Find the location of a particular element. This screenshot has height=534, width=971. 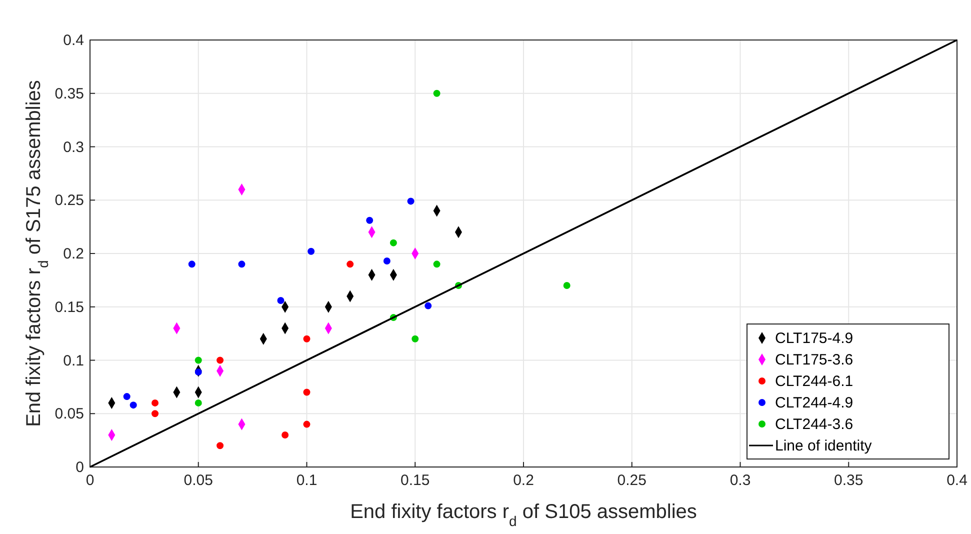

y-tick-label: 0.3 is located at coordinates (73, 147).